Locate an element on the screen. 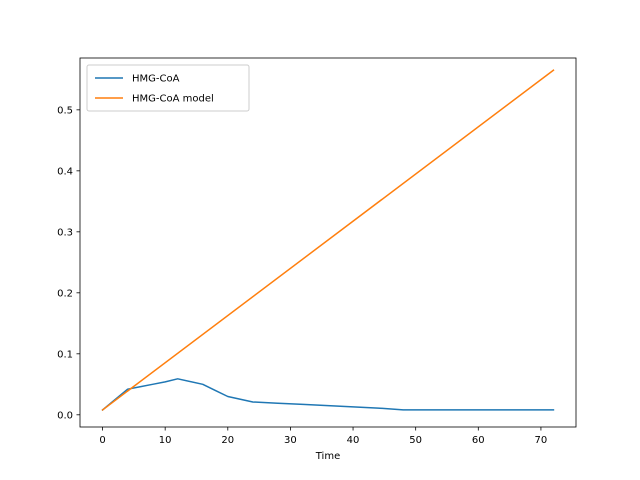 Image resolution: width=640 pixels, height=480 pixels. x-tick-label: 40 is located at coordinates (353, 440).